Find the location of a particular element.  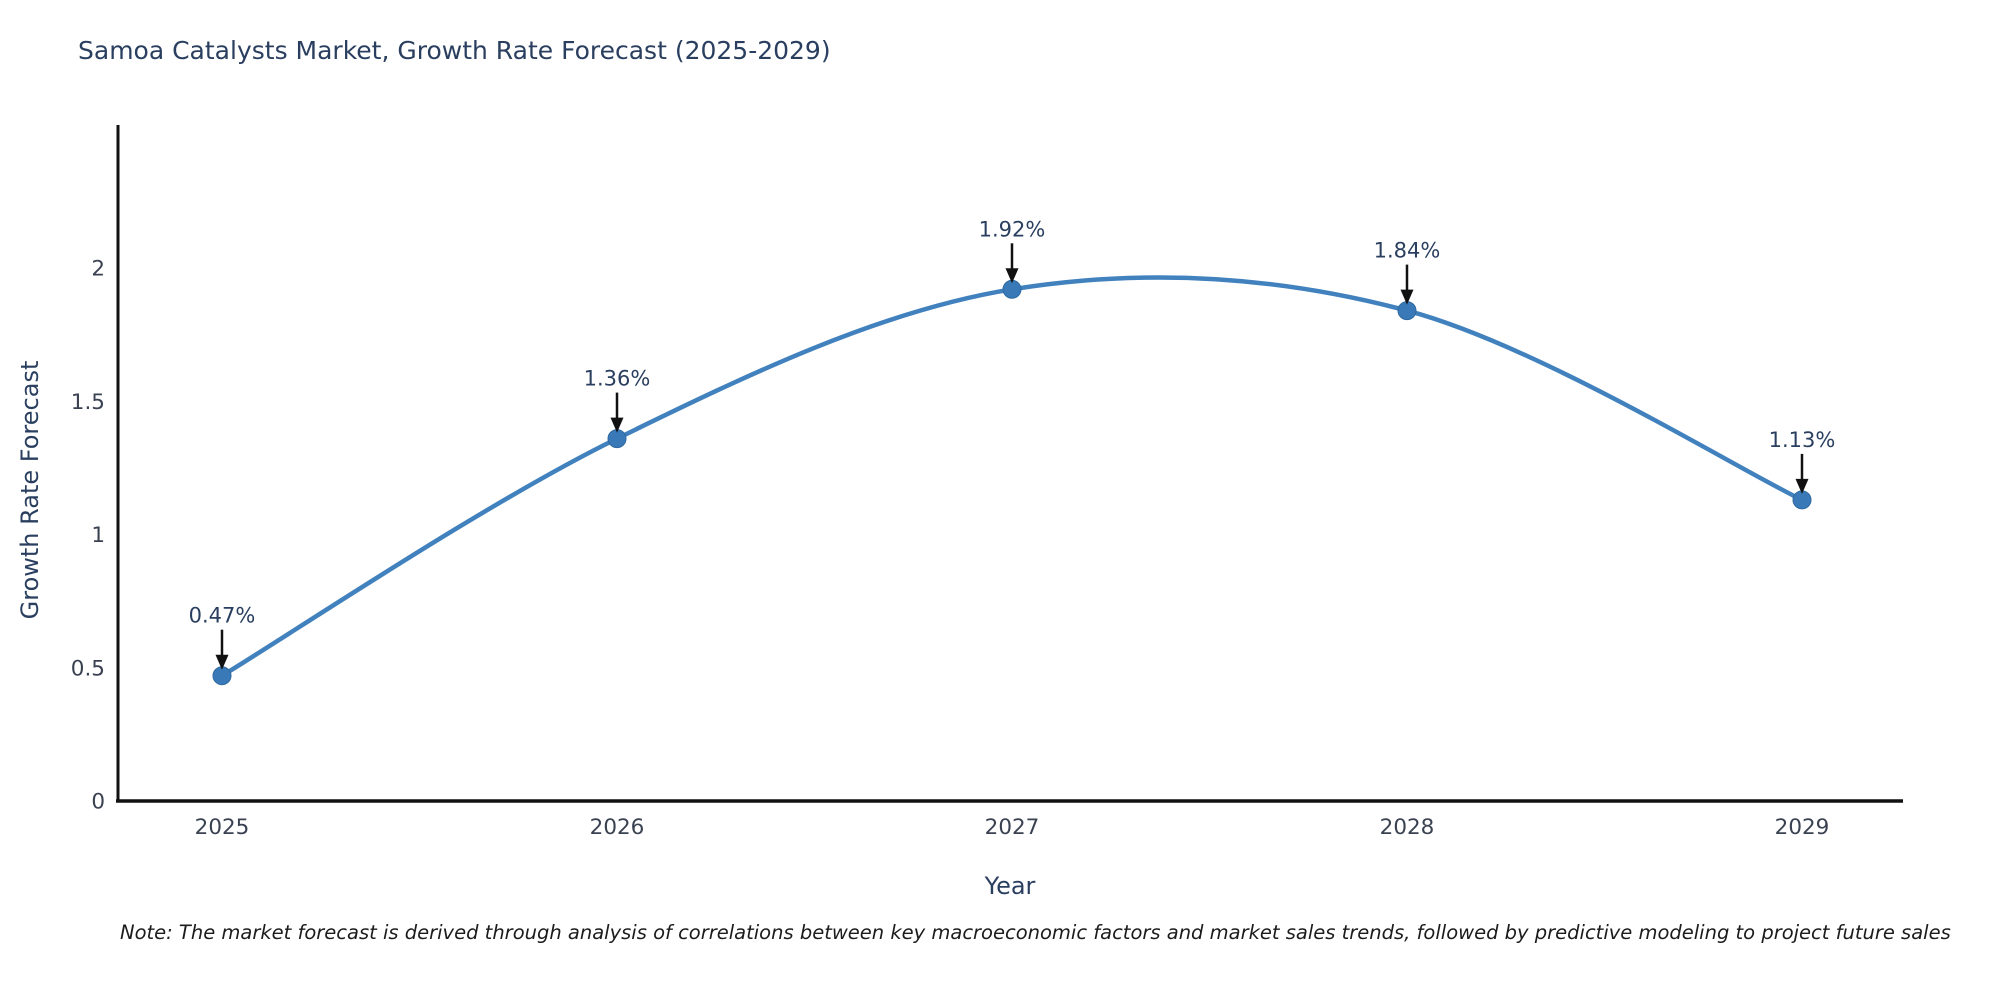

x-tick-label: 2025 is located at coordinates (222, 827).